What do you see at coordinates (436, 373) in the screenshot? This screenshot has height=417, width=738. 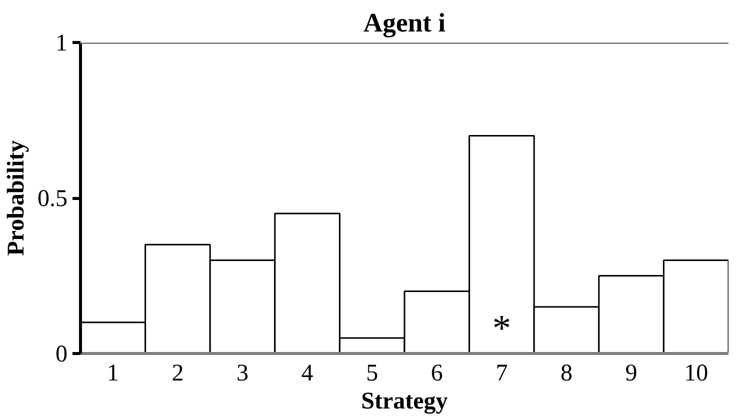 I see `x-tick-label: 6` at bounding box center [436, 373].